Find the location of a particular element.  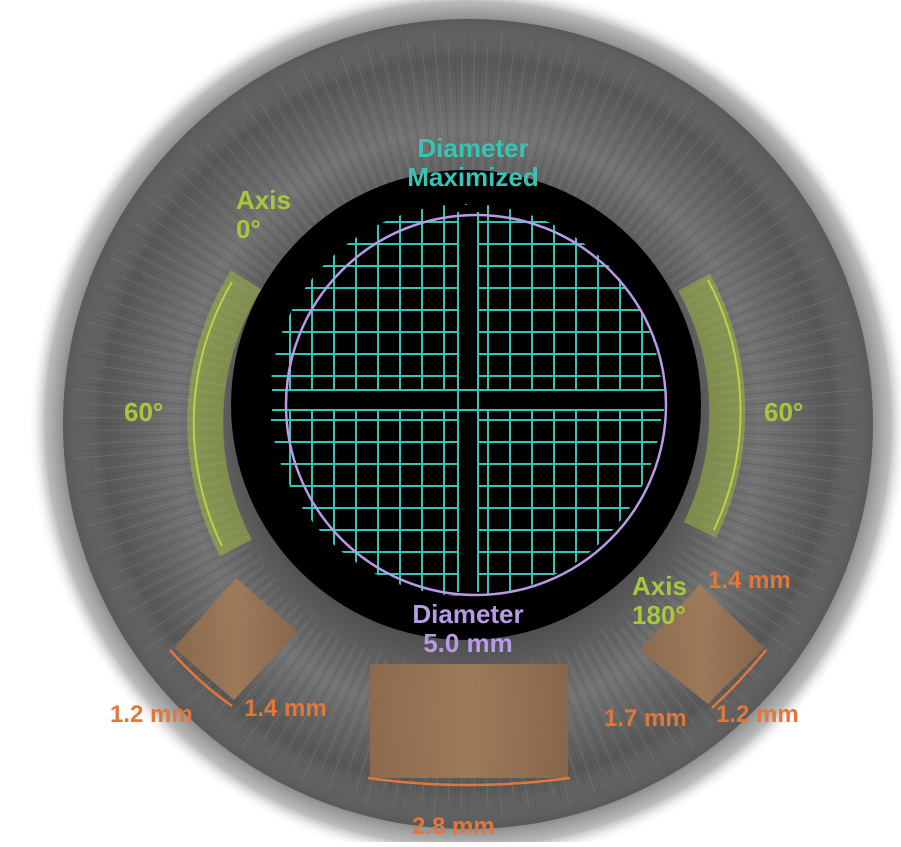

incision-right-edge is located at coordinates (739, 679).